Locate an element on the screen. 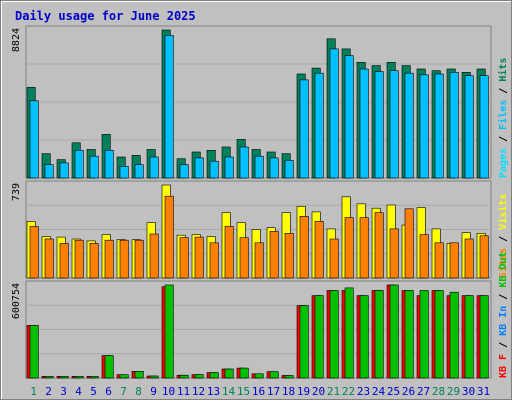 This screenshot has width=512, height=401. max-label-hits: 8824 is located at coordinates (16, 40).